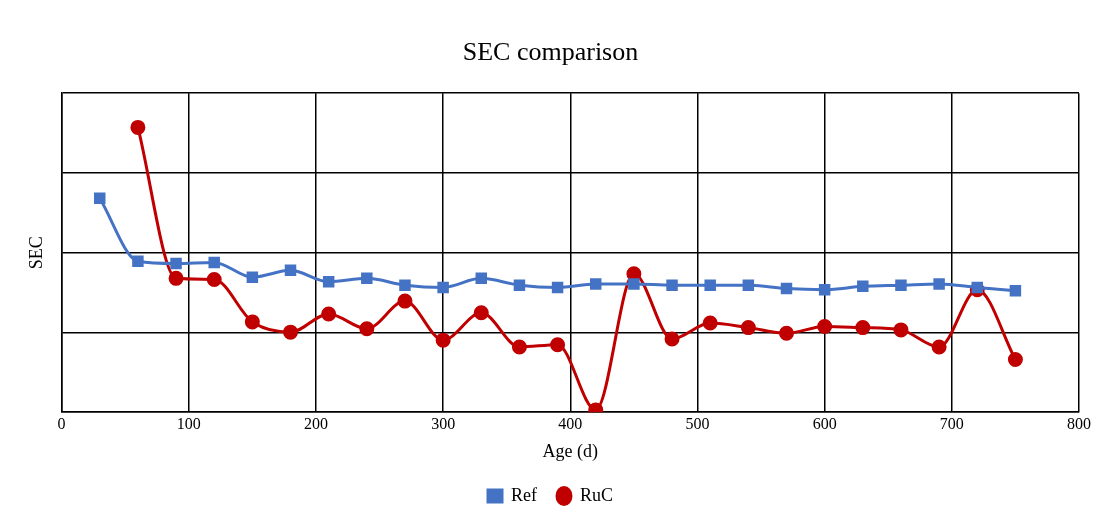  I want to click on legend-label: RuC, so click(596, 494).